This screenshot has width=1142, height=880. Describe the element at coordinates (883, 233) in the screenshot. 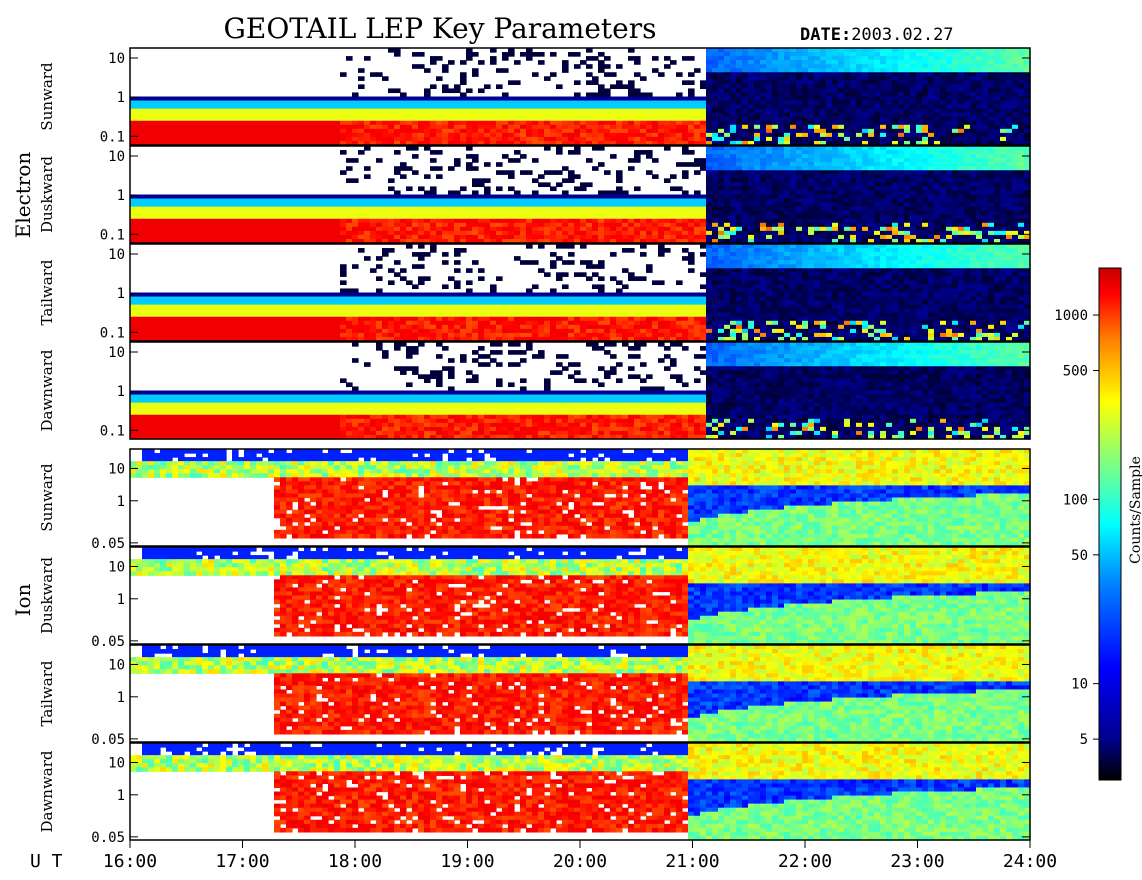

I see `spectrogram-cell-2023` at that location.